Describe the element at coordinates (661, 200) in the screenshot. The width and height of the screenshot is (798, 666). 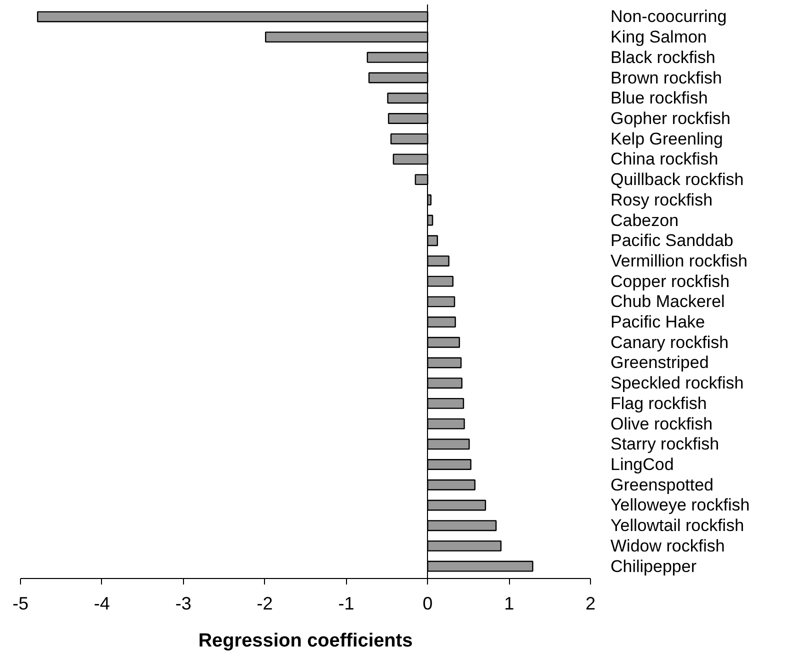
I see `y-tick-label: Rosy rockfish` at that location.